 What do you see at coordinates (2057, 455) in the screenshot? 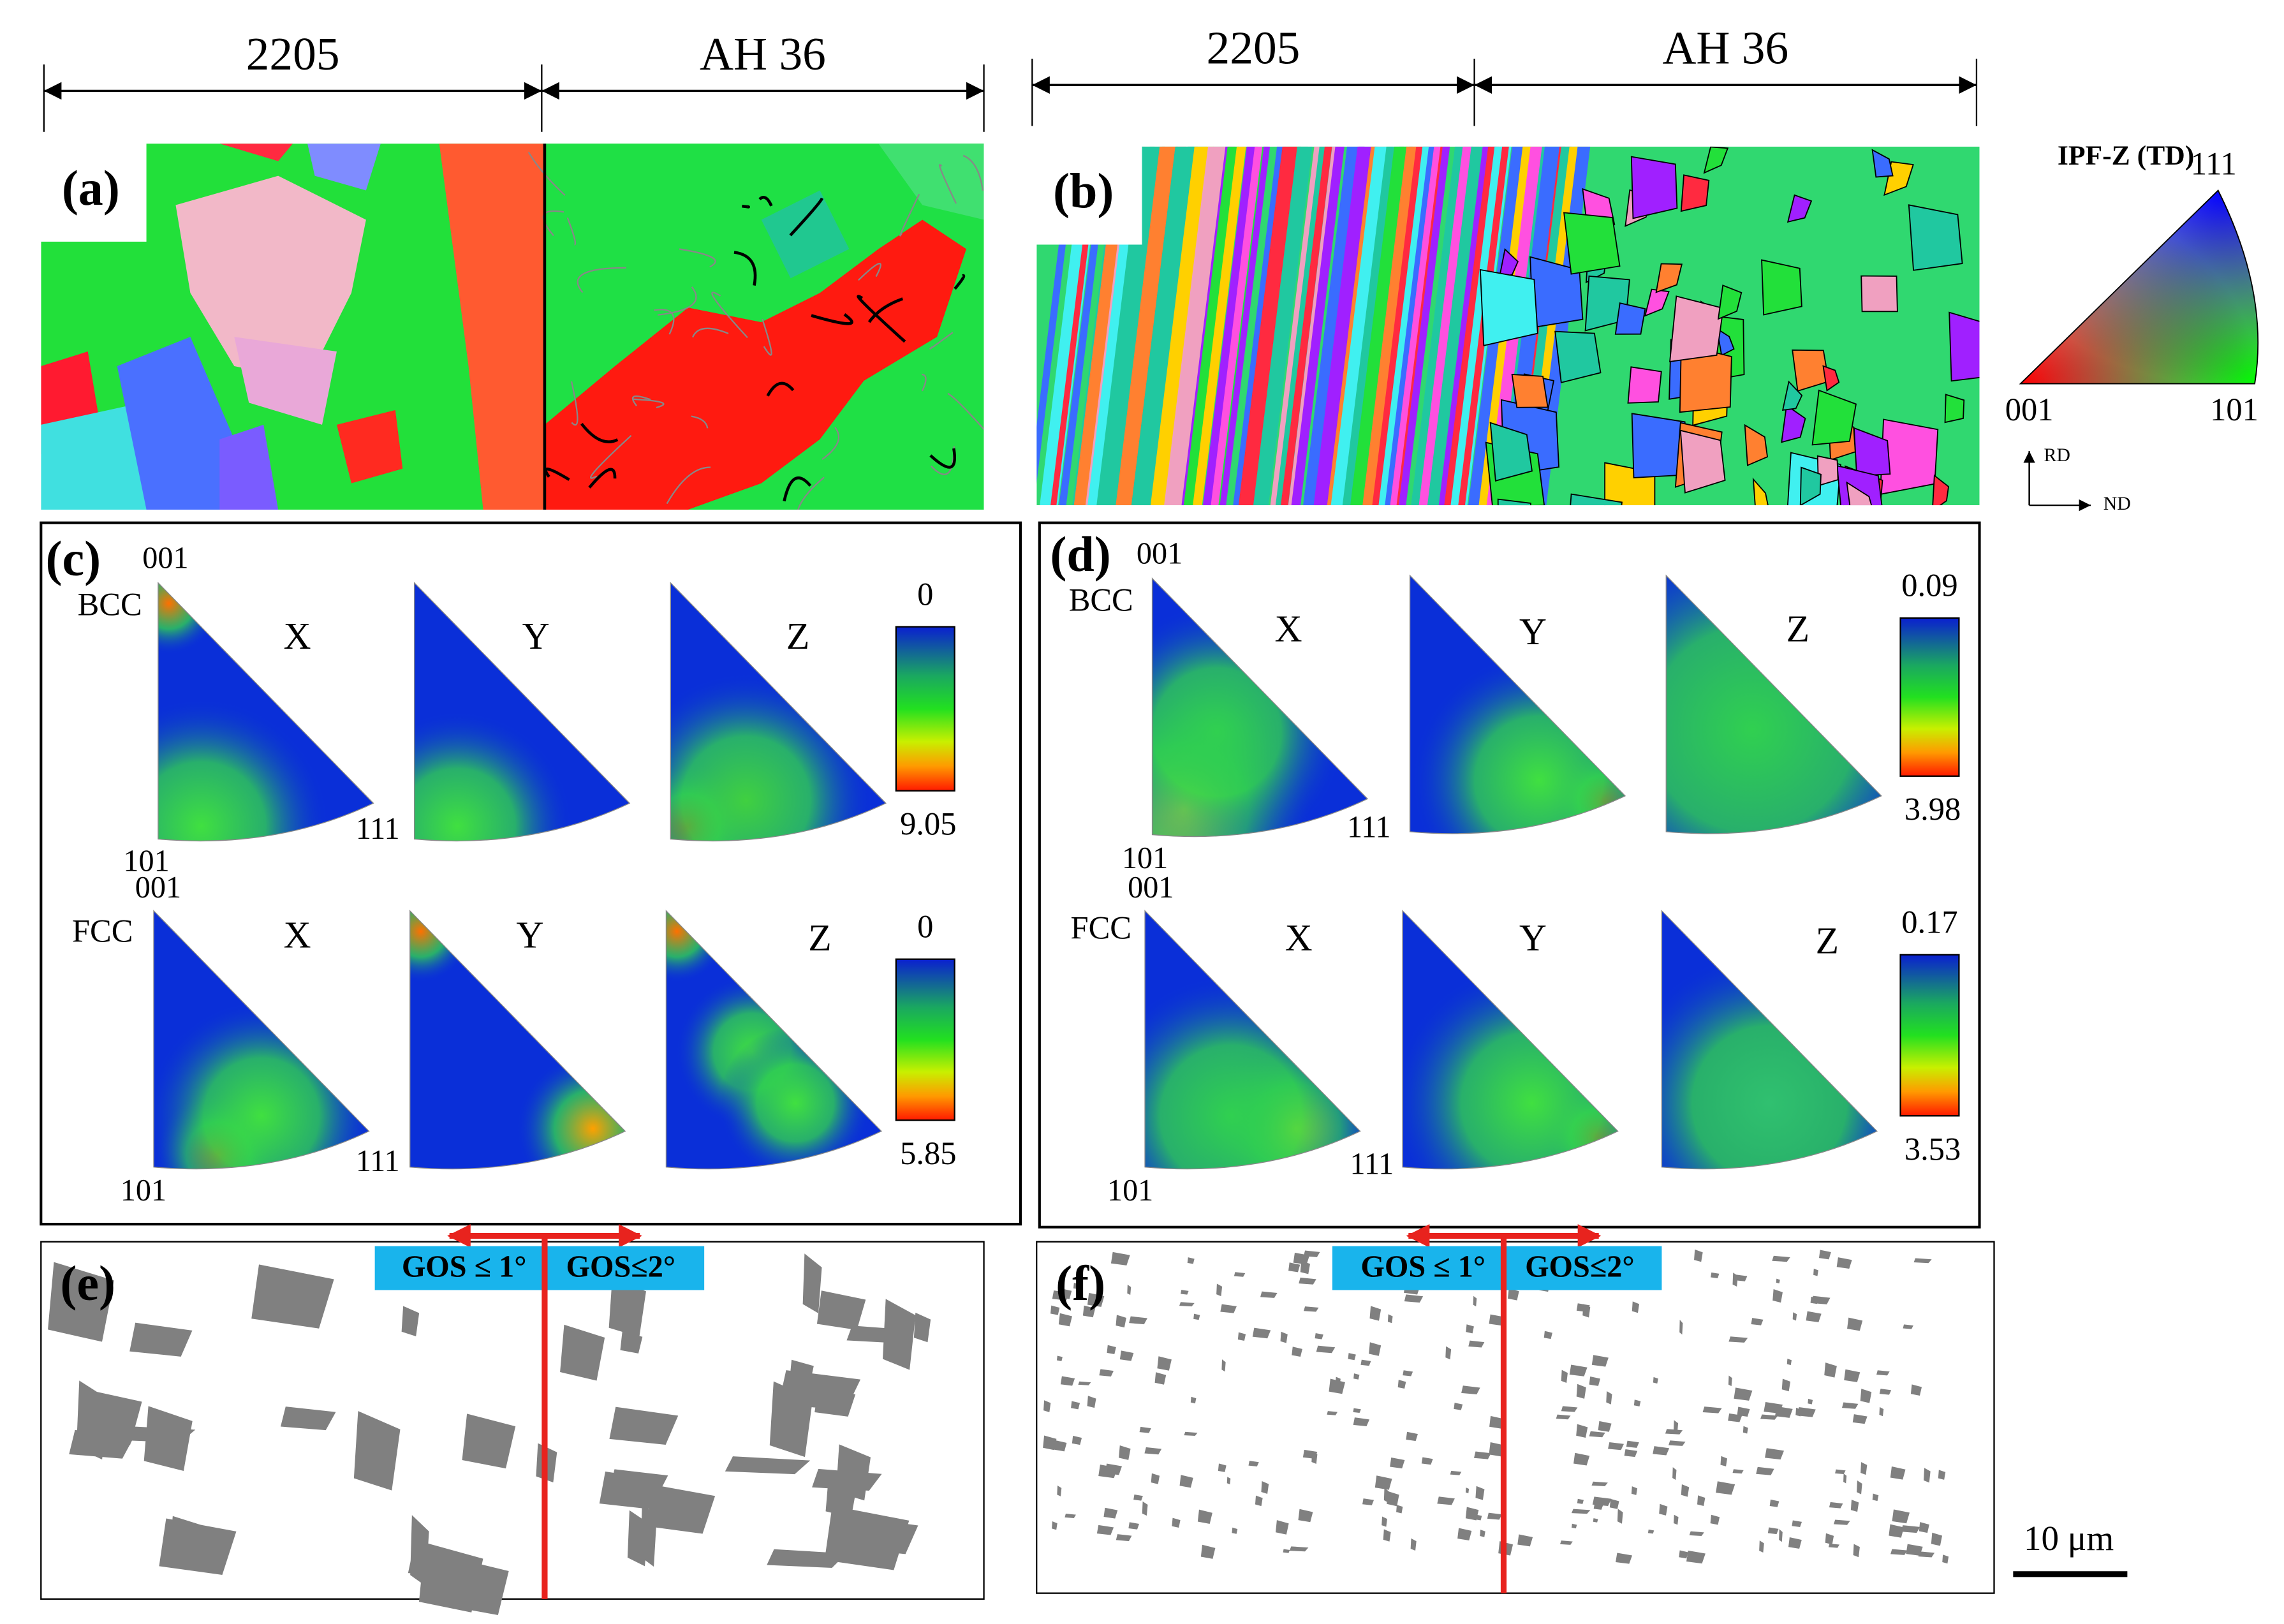
I see `axis-label: RD` at bounding box center [2057, 455].